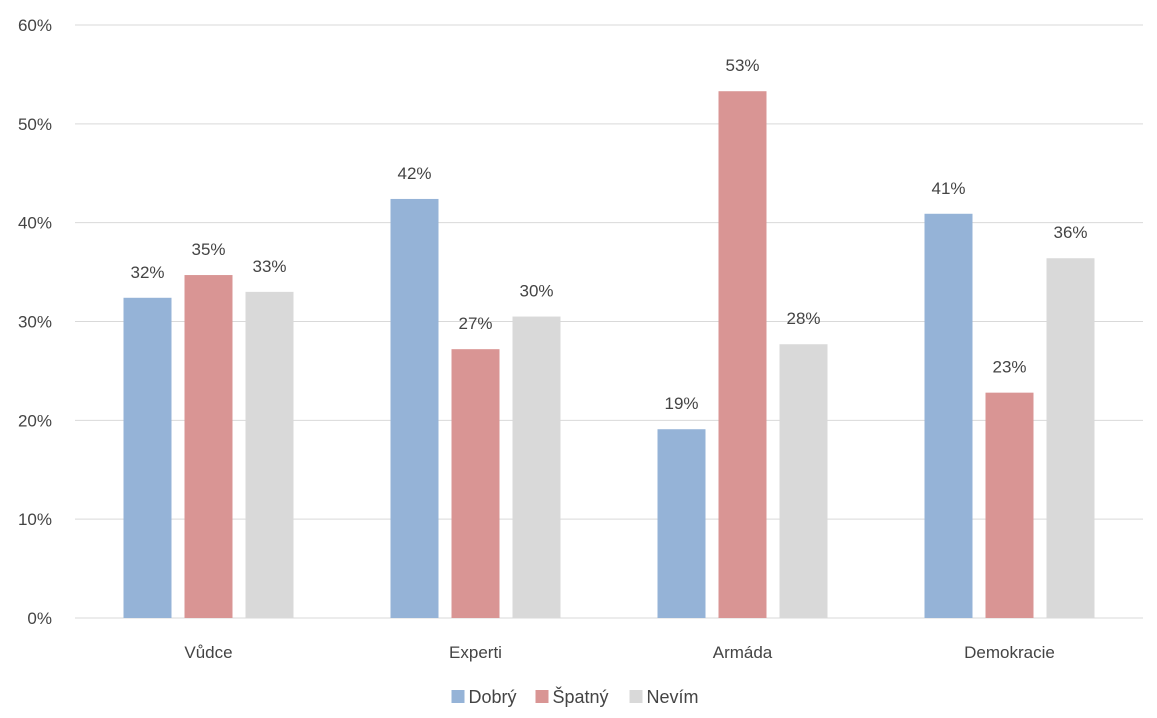  What do you see at coordinates (147, 457) in the screenshot?
I see `bar-vůdce-0` at bounding box center [147, 457].